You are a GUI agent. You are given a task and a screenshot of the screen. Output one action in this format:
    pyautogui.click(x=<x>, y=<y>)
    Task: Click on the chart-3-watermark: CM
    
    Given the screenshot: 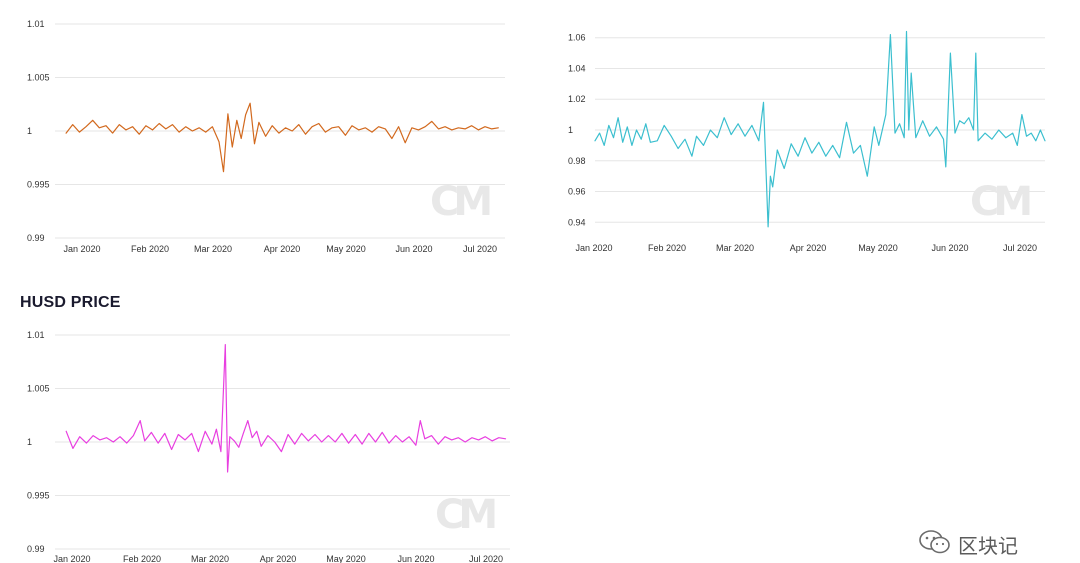 What is the action you would take?
    pyautogui.click(x=465, y=515)
    